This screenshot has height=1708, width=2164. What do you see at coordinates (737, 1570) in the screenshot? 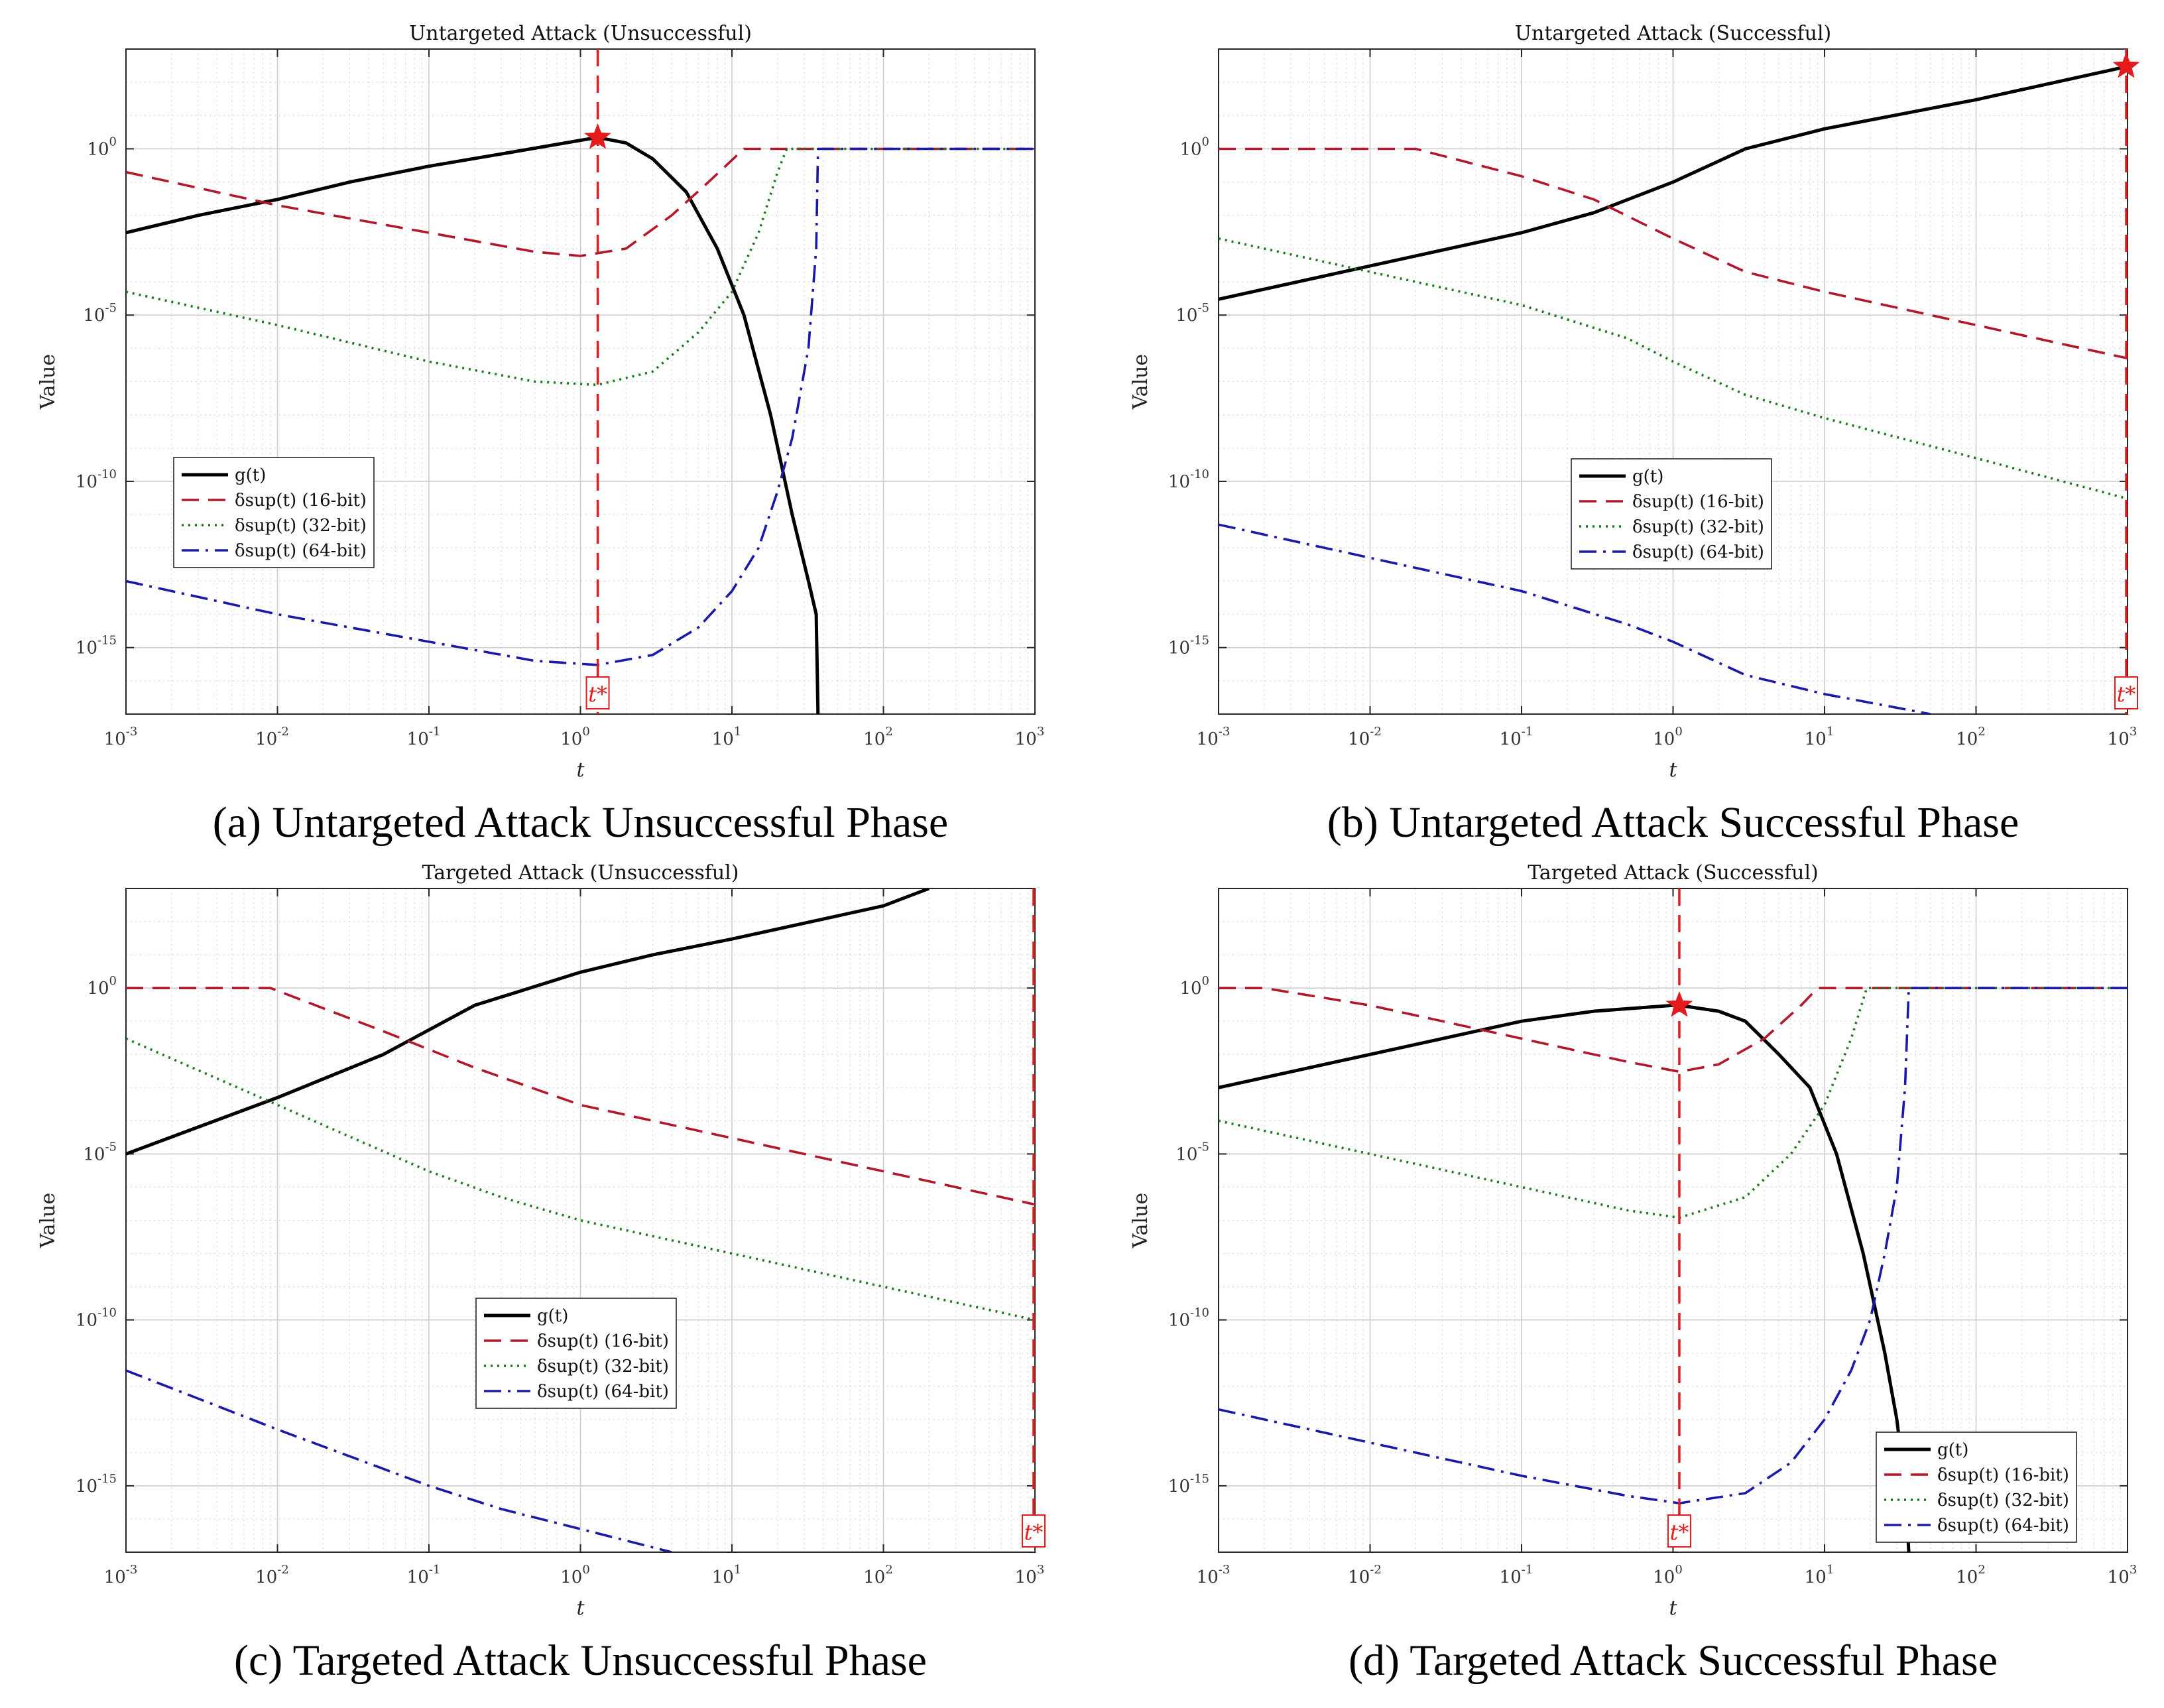
I see `x-tick-exponent: 1` at bounding box center [737, 1570].